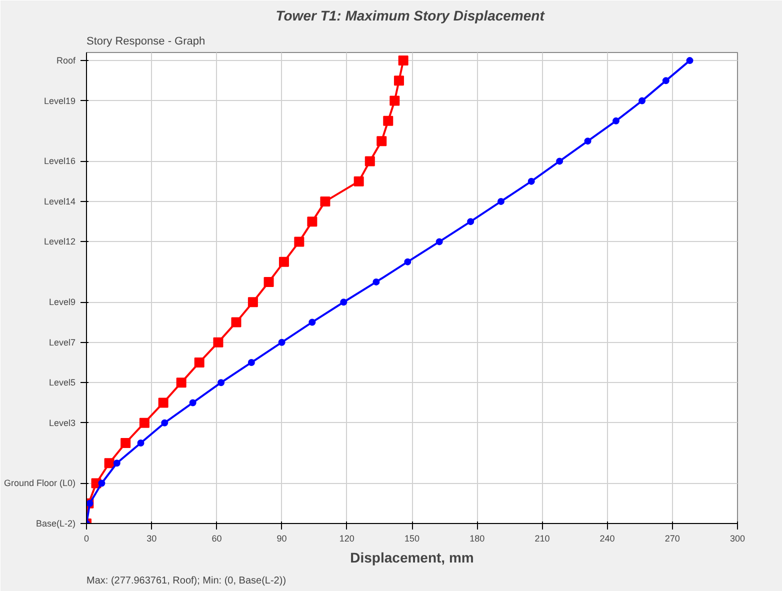 The width and height of the screenshot is (782, 591). Describe the element at coordinates (607, 539) in the screenshot. I see `x-tick-label: 240` at that location.